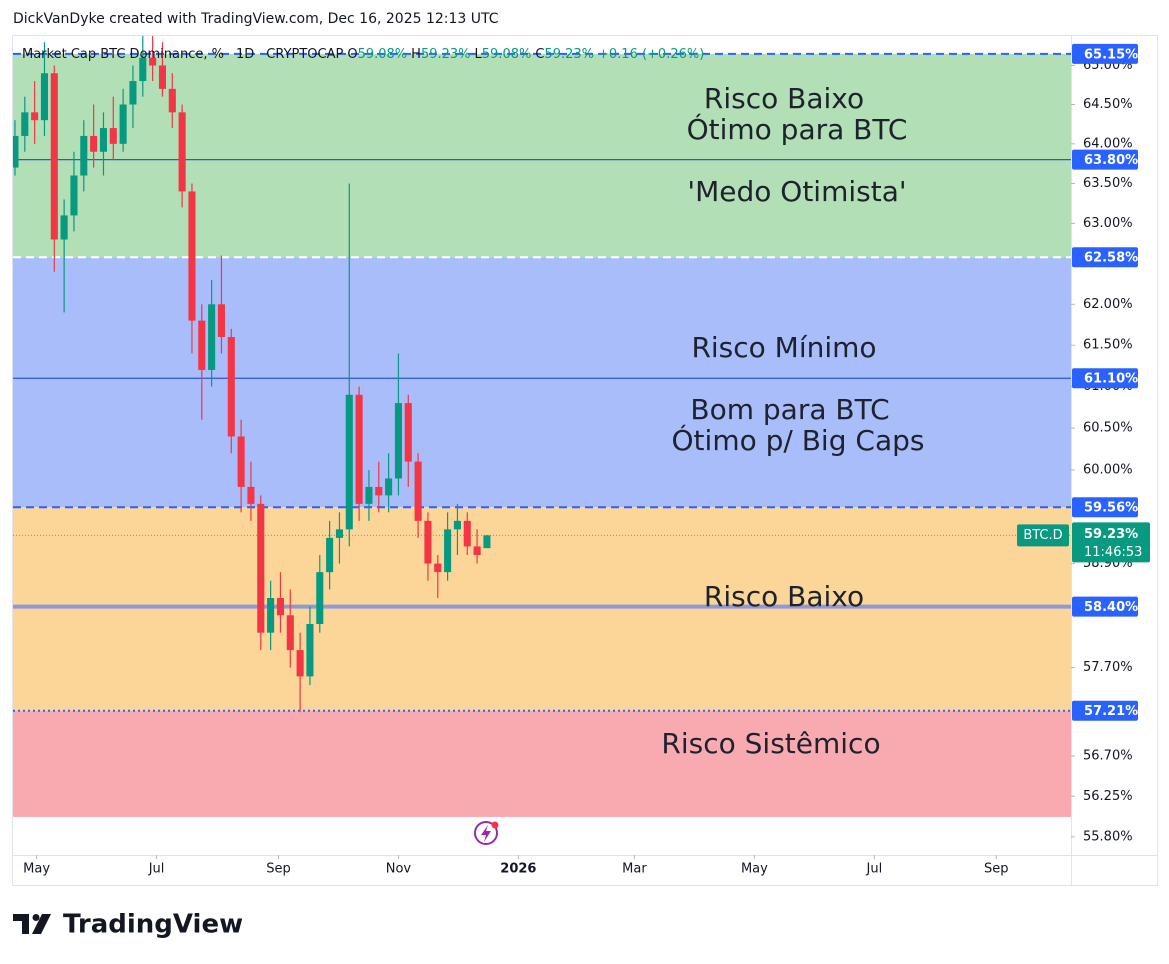 The width and height of the screenshot is (1169, 964). I want to click on level-label: 57.21%, so click(1111, 711).